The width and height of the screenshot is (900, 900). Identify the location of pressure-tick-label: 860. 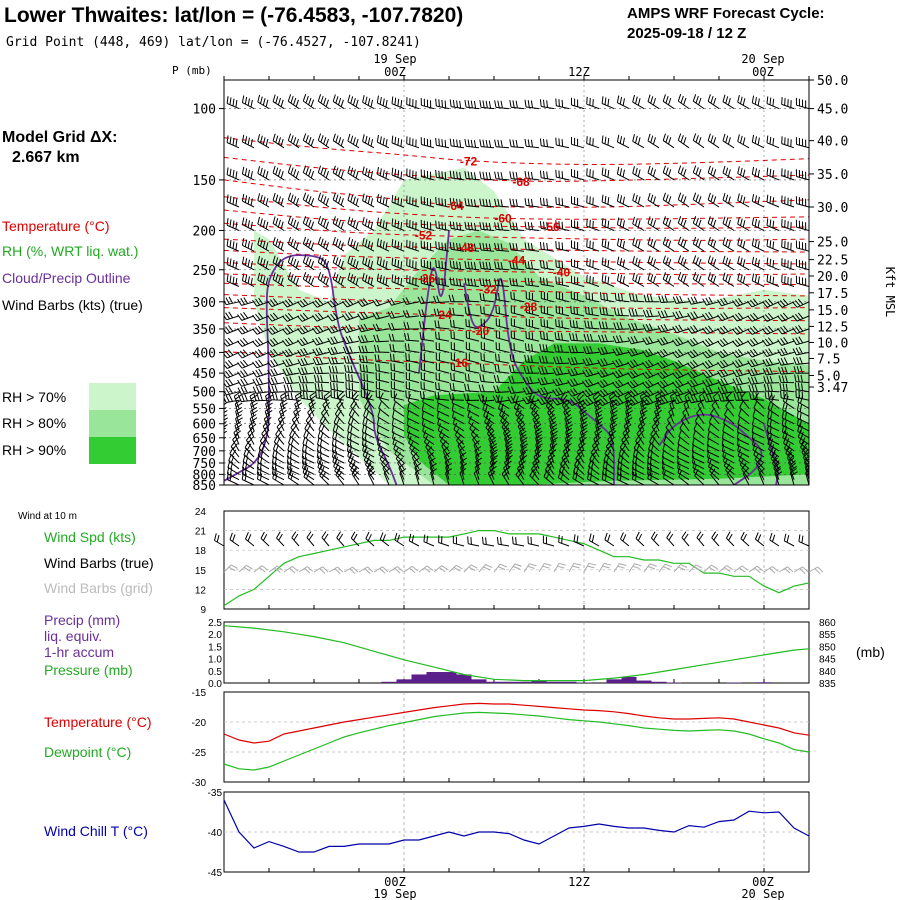
(827, 623).